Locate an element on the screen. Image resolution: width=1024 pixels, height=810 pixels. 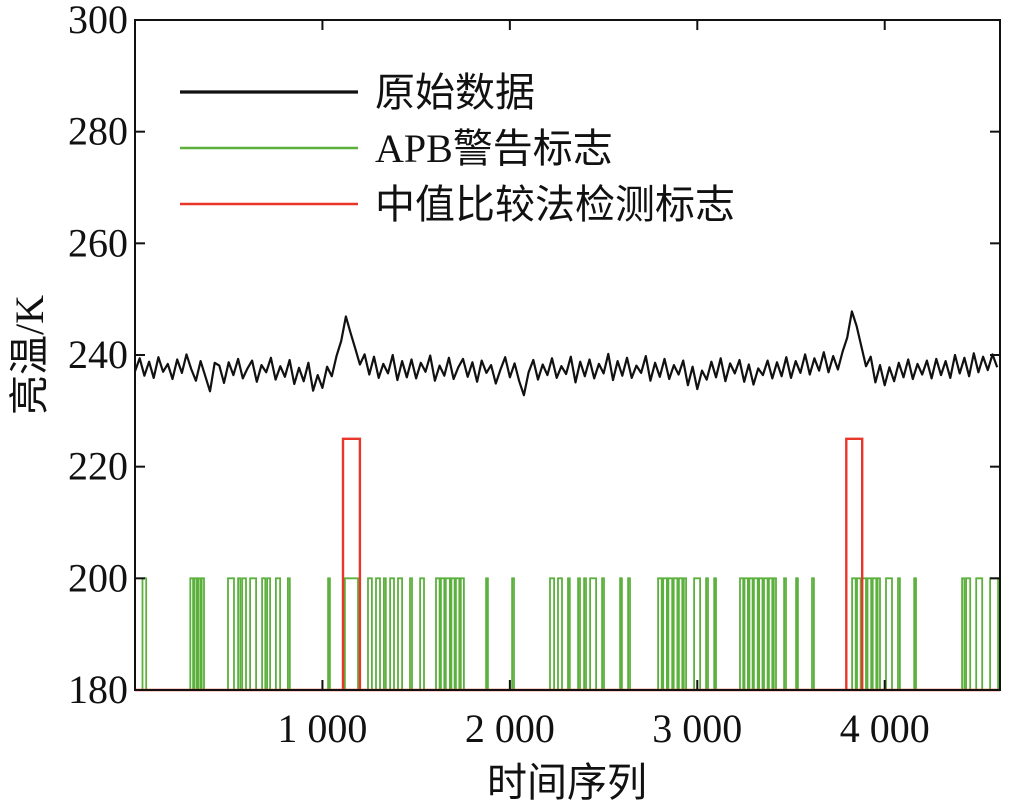
legend: 原始数据 APB警告标志 中值比较法检测标志 is located at coordinates (457, 148).